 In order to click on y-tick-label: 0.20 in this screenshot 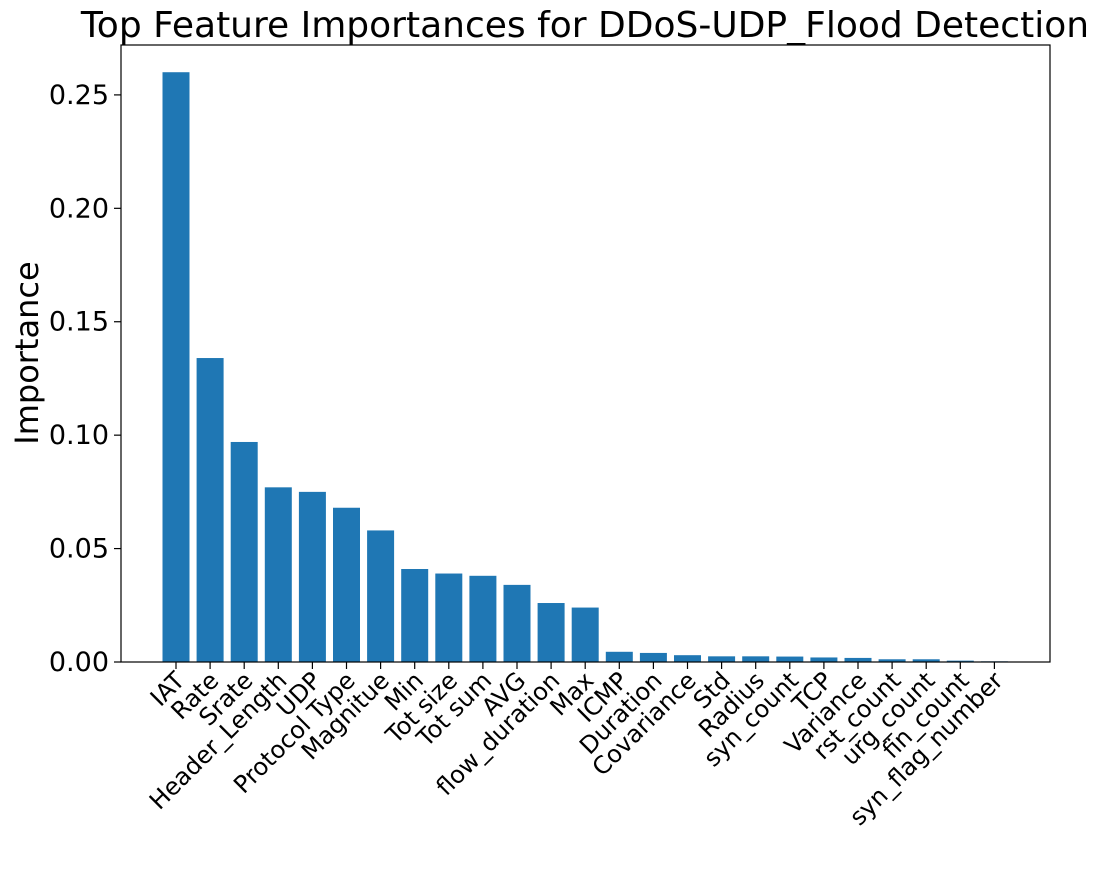, I will do `click(79, 208)`.